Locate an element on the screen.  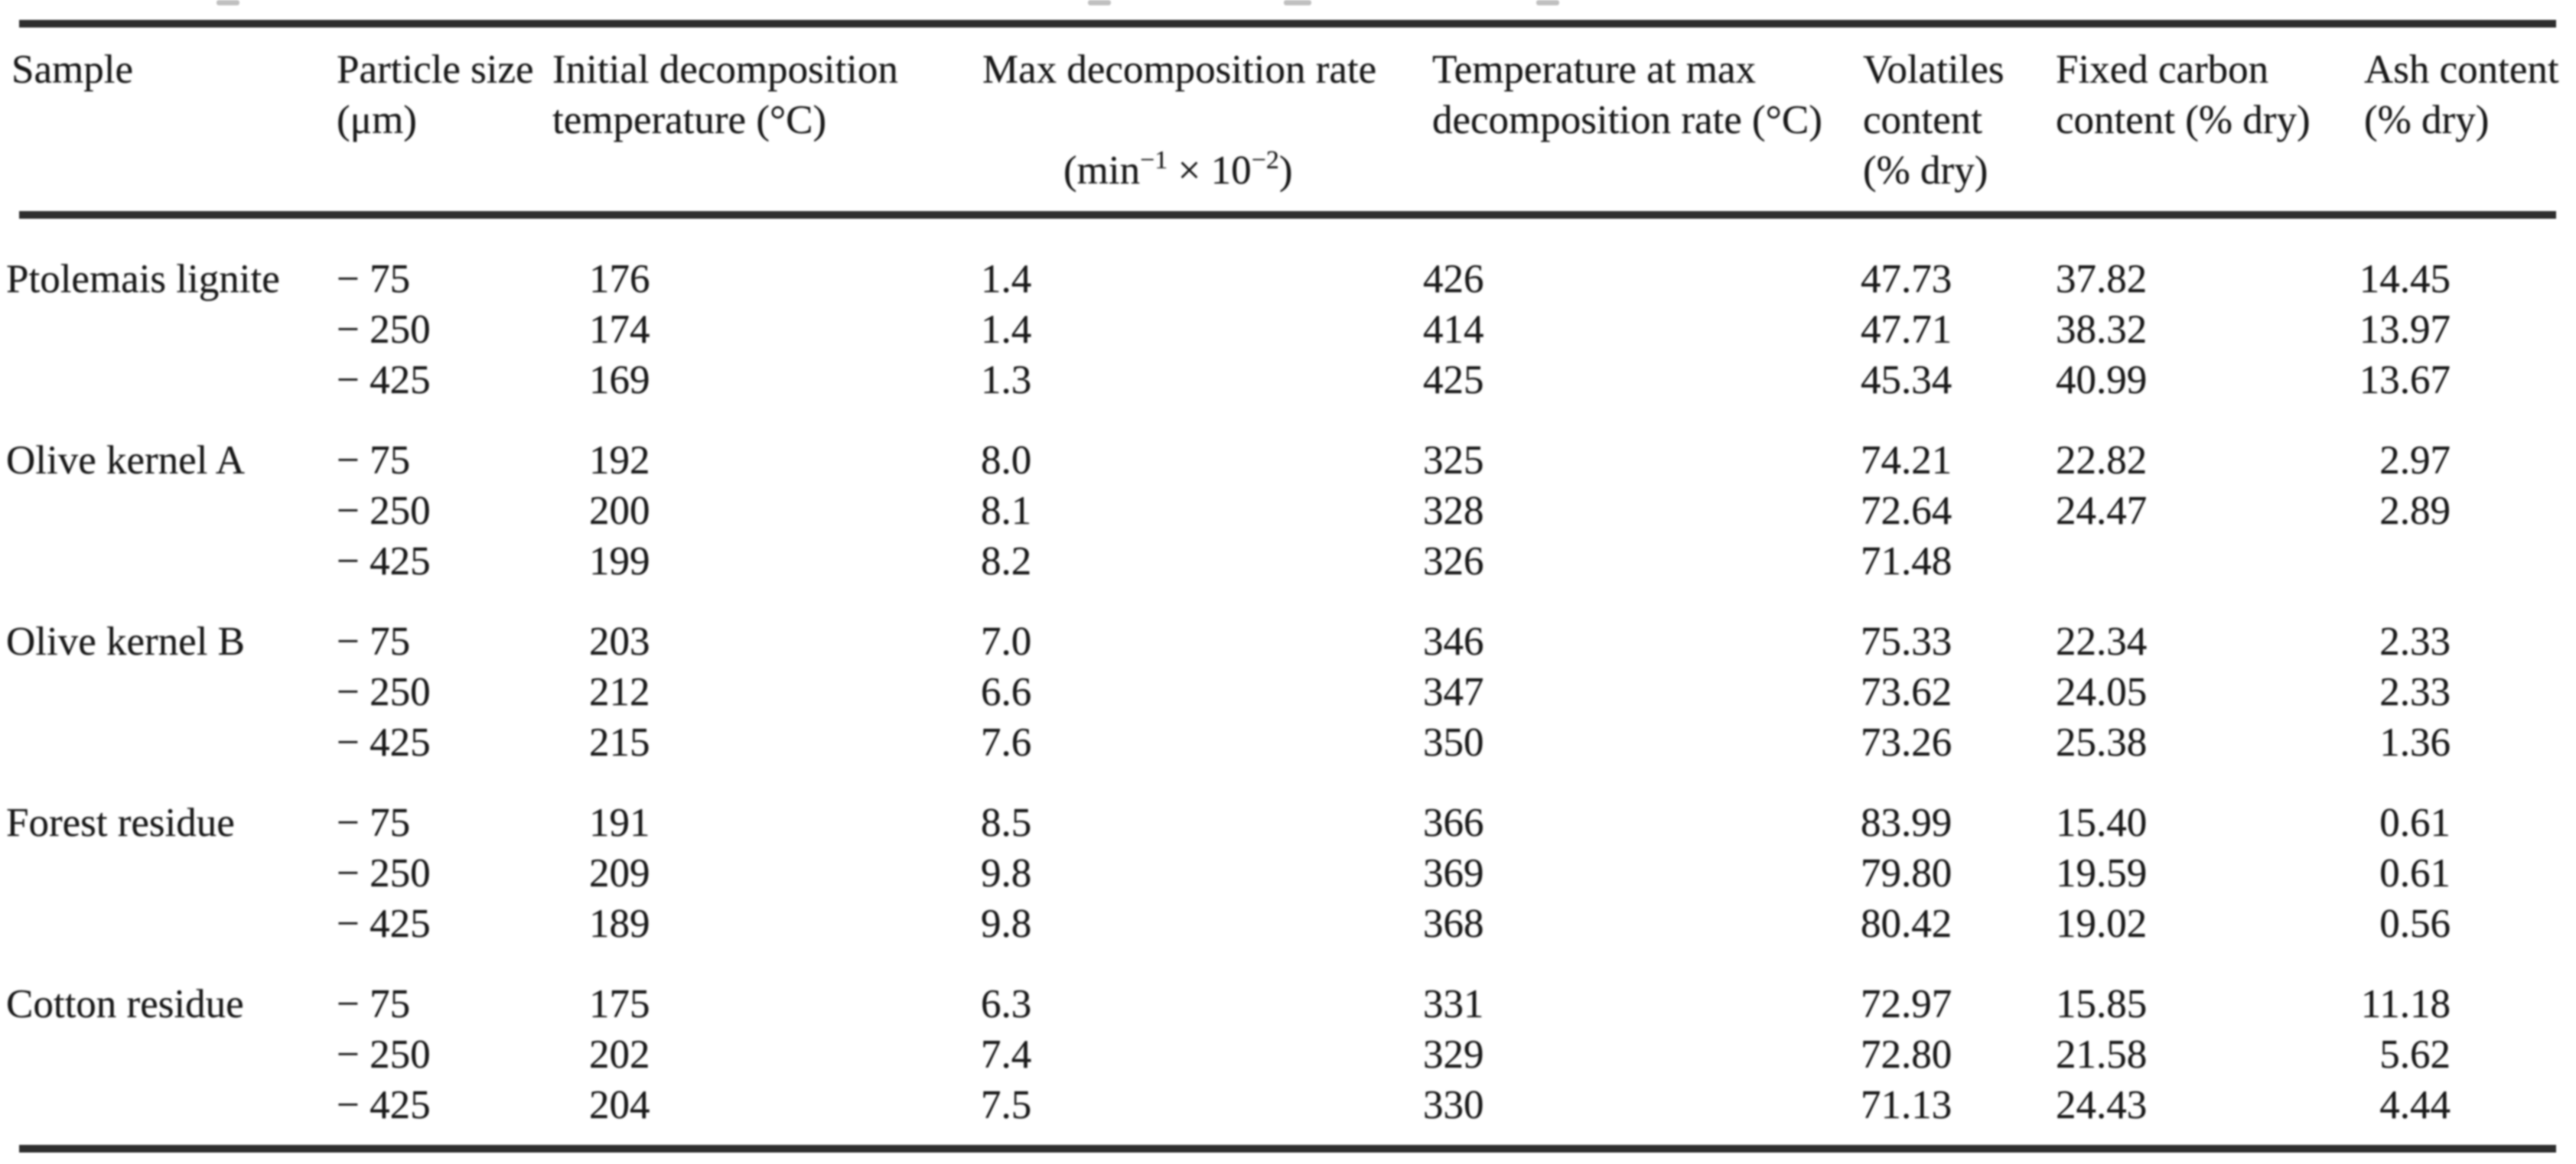
cell-max-rate: 9.8 is located at coordinates (1007, 924).